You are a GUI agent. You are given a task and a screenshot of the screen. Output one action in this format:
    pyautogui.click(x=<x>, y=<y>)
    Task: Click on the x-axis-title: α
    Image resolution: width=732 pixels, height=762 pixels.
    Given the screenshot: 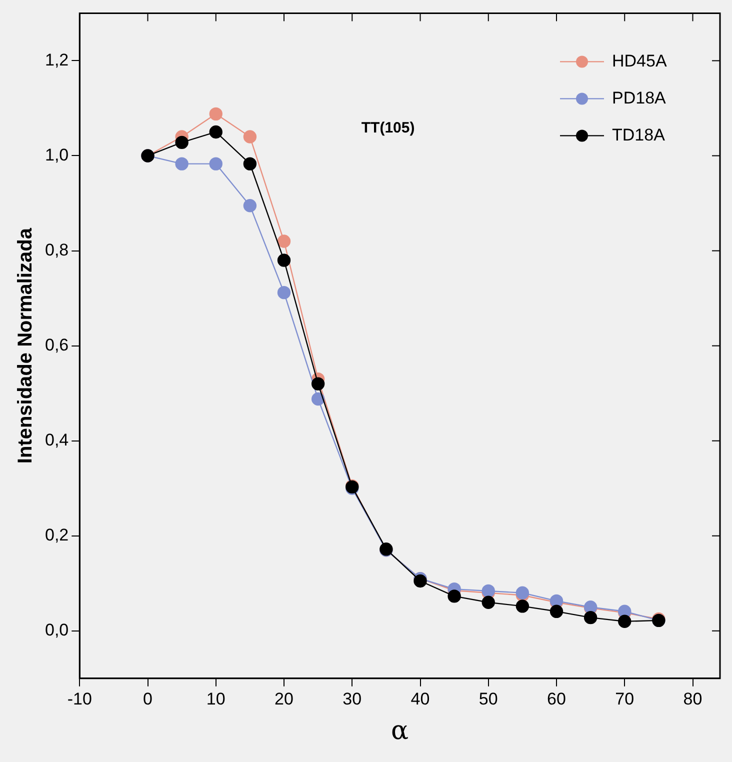 What is the action you would take?
    pyautogui.click(x=400, y=731)
    